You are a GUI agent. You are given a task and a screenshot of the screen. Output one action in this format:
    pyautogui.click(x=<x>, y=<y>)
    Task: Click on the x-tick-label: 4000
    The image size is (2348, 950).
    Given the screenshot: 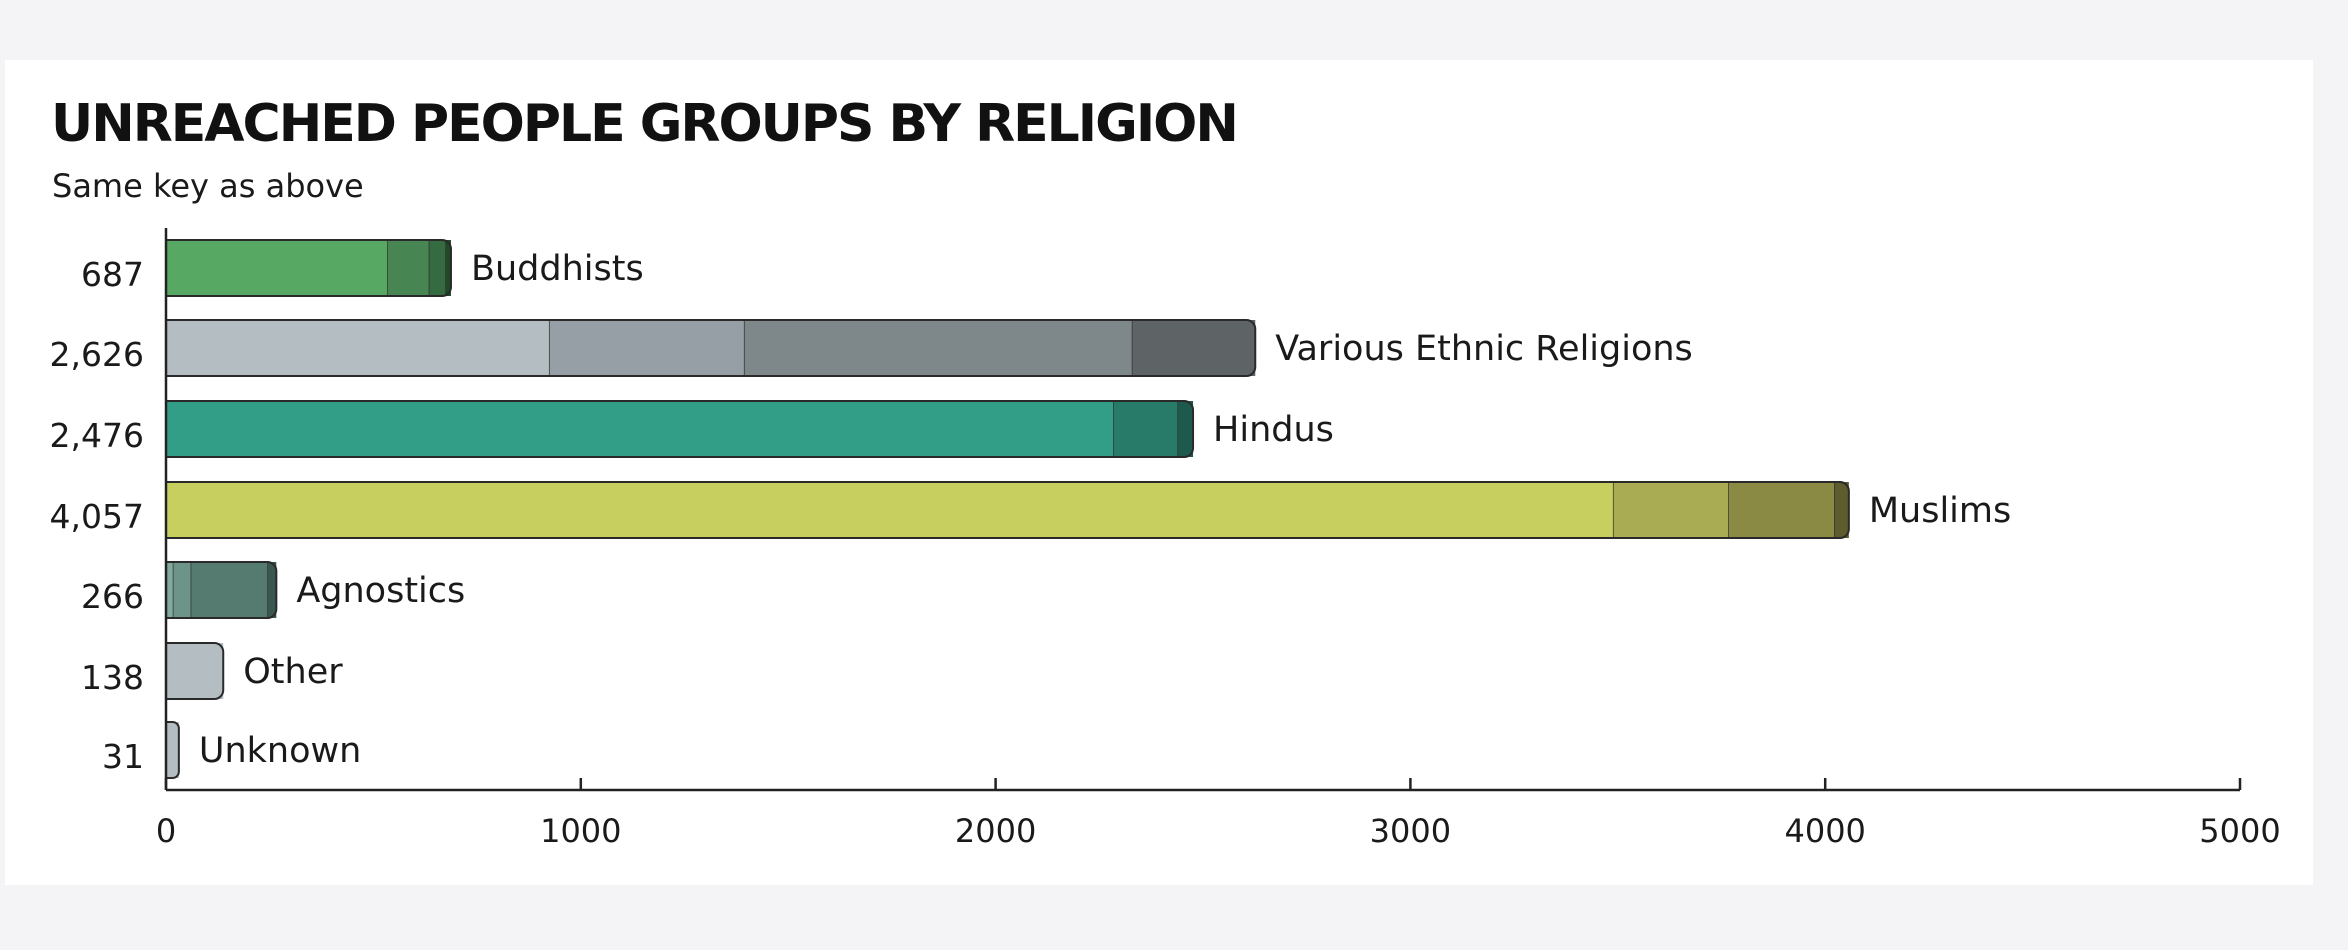 What is the action you would take?
    pyautogui.click(x=1824, y=831)
    